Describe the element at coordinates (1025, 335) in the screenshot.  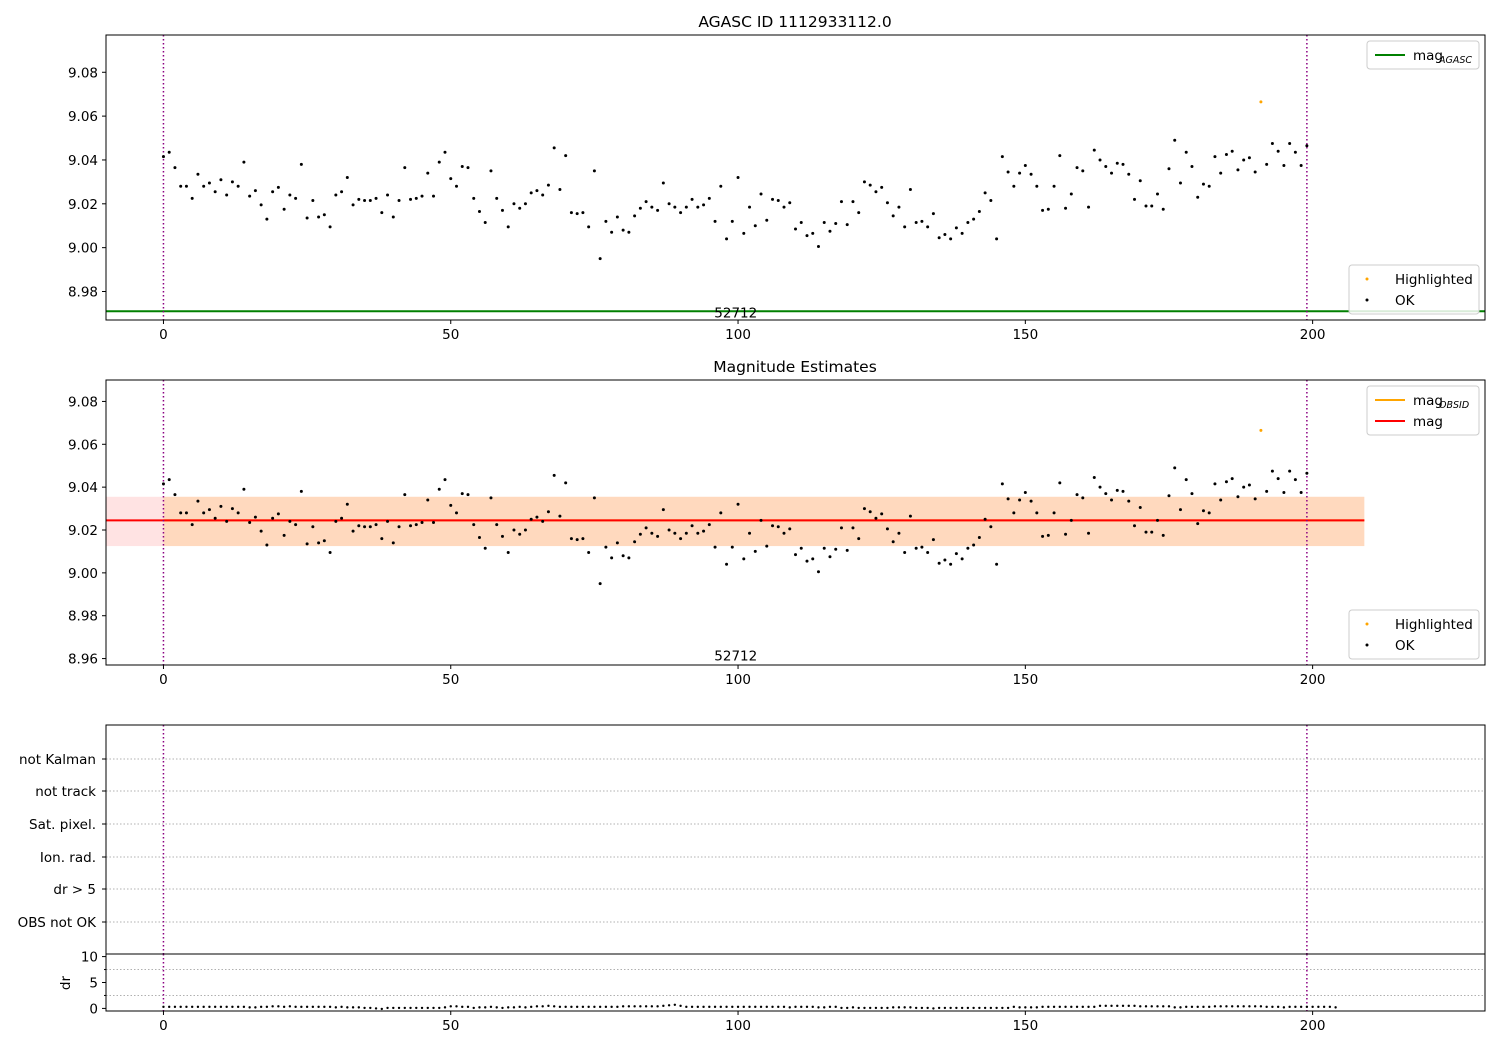
I see `x-tick-label: 150` at that location.